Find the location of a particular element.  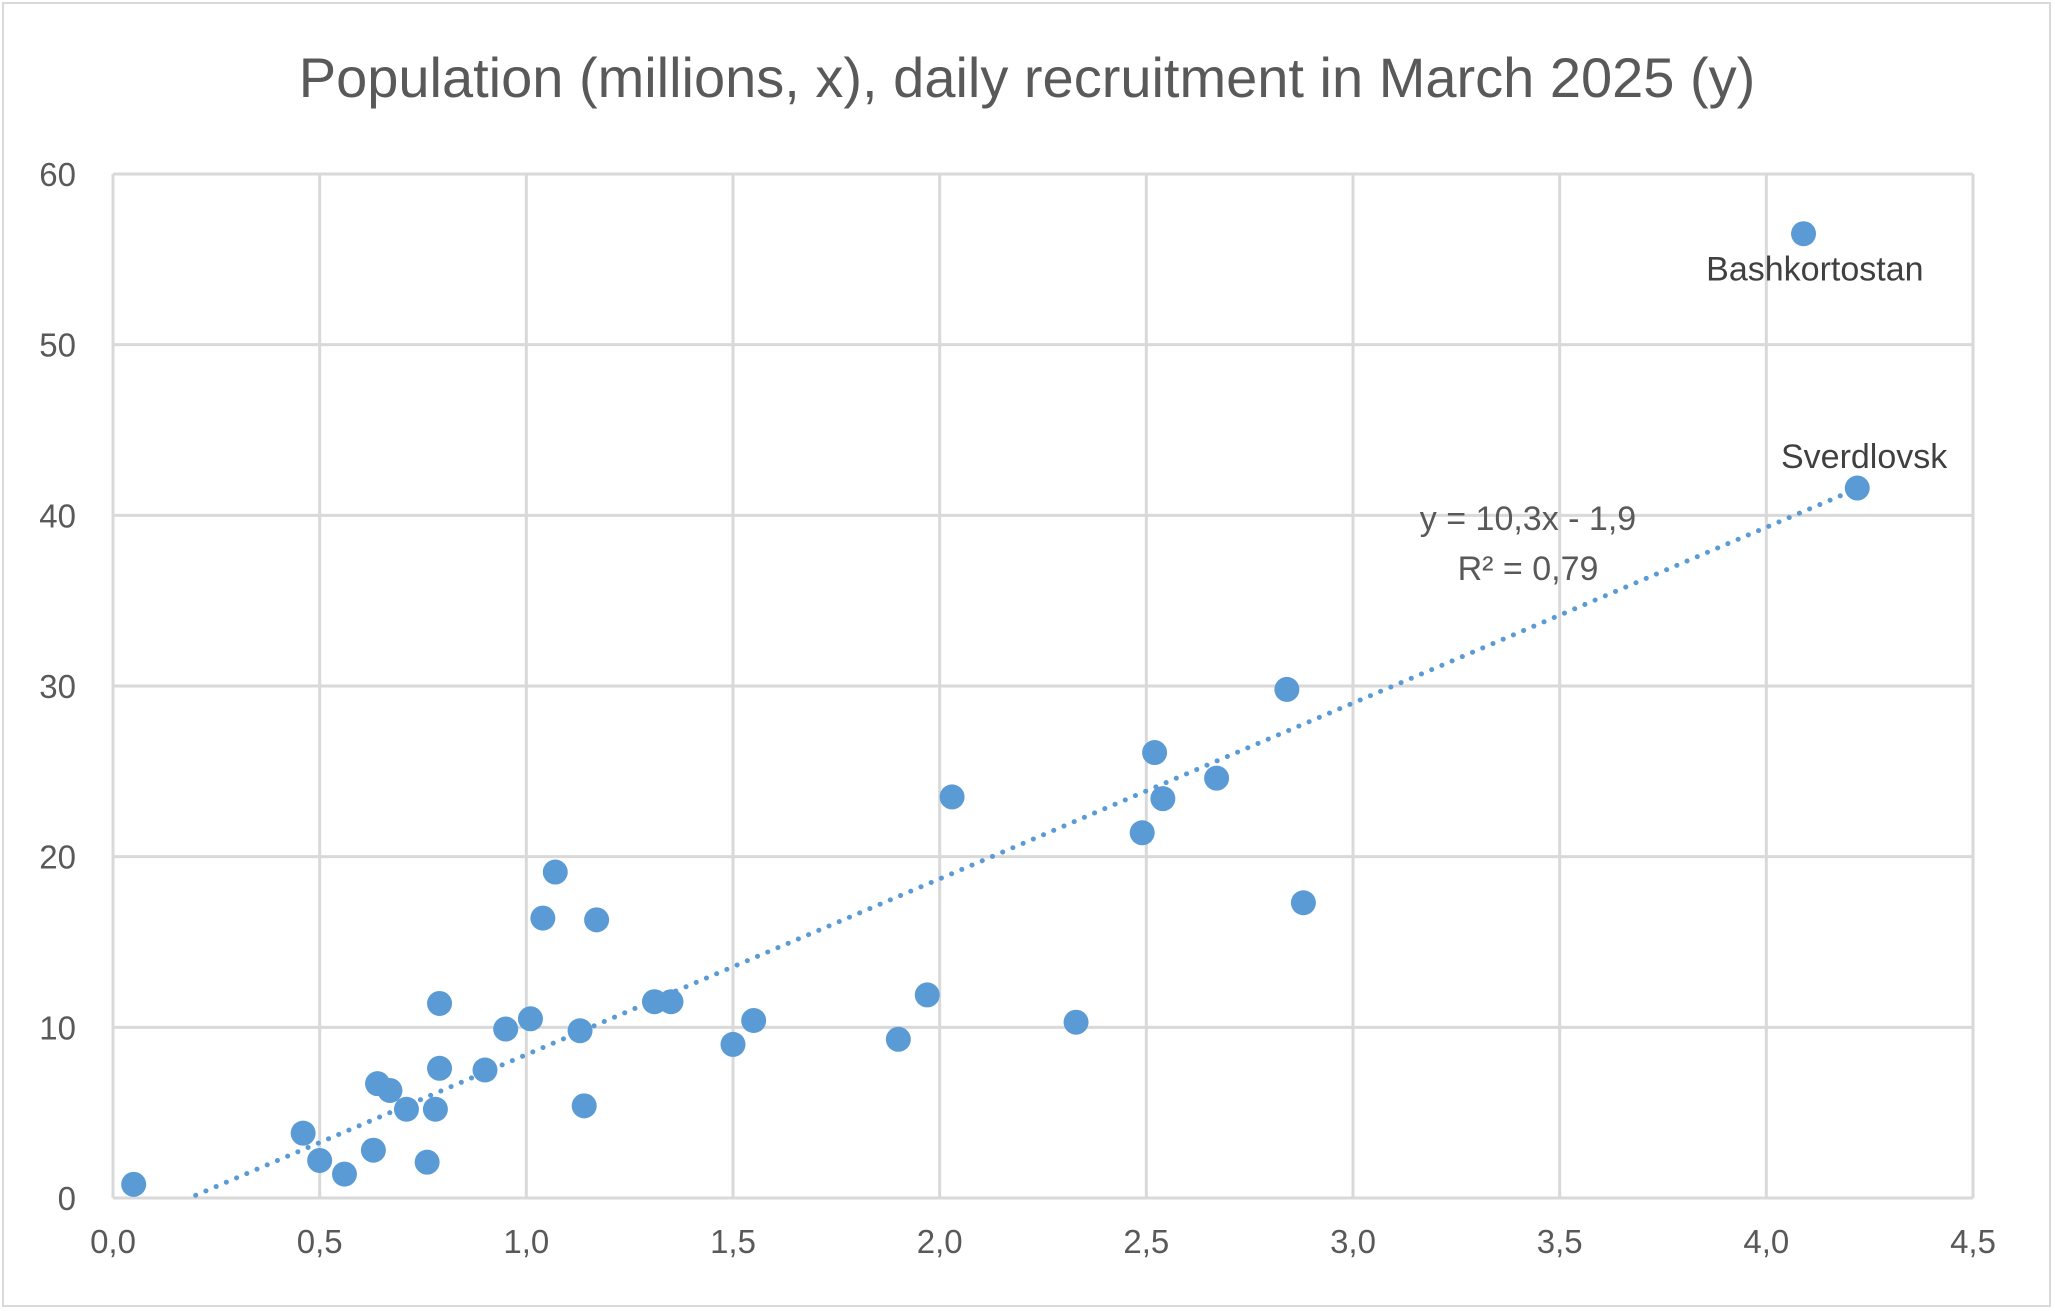

x-tick-label: 4,5 is located at coordinates (1973, 1241).